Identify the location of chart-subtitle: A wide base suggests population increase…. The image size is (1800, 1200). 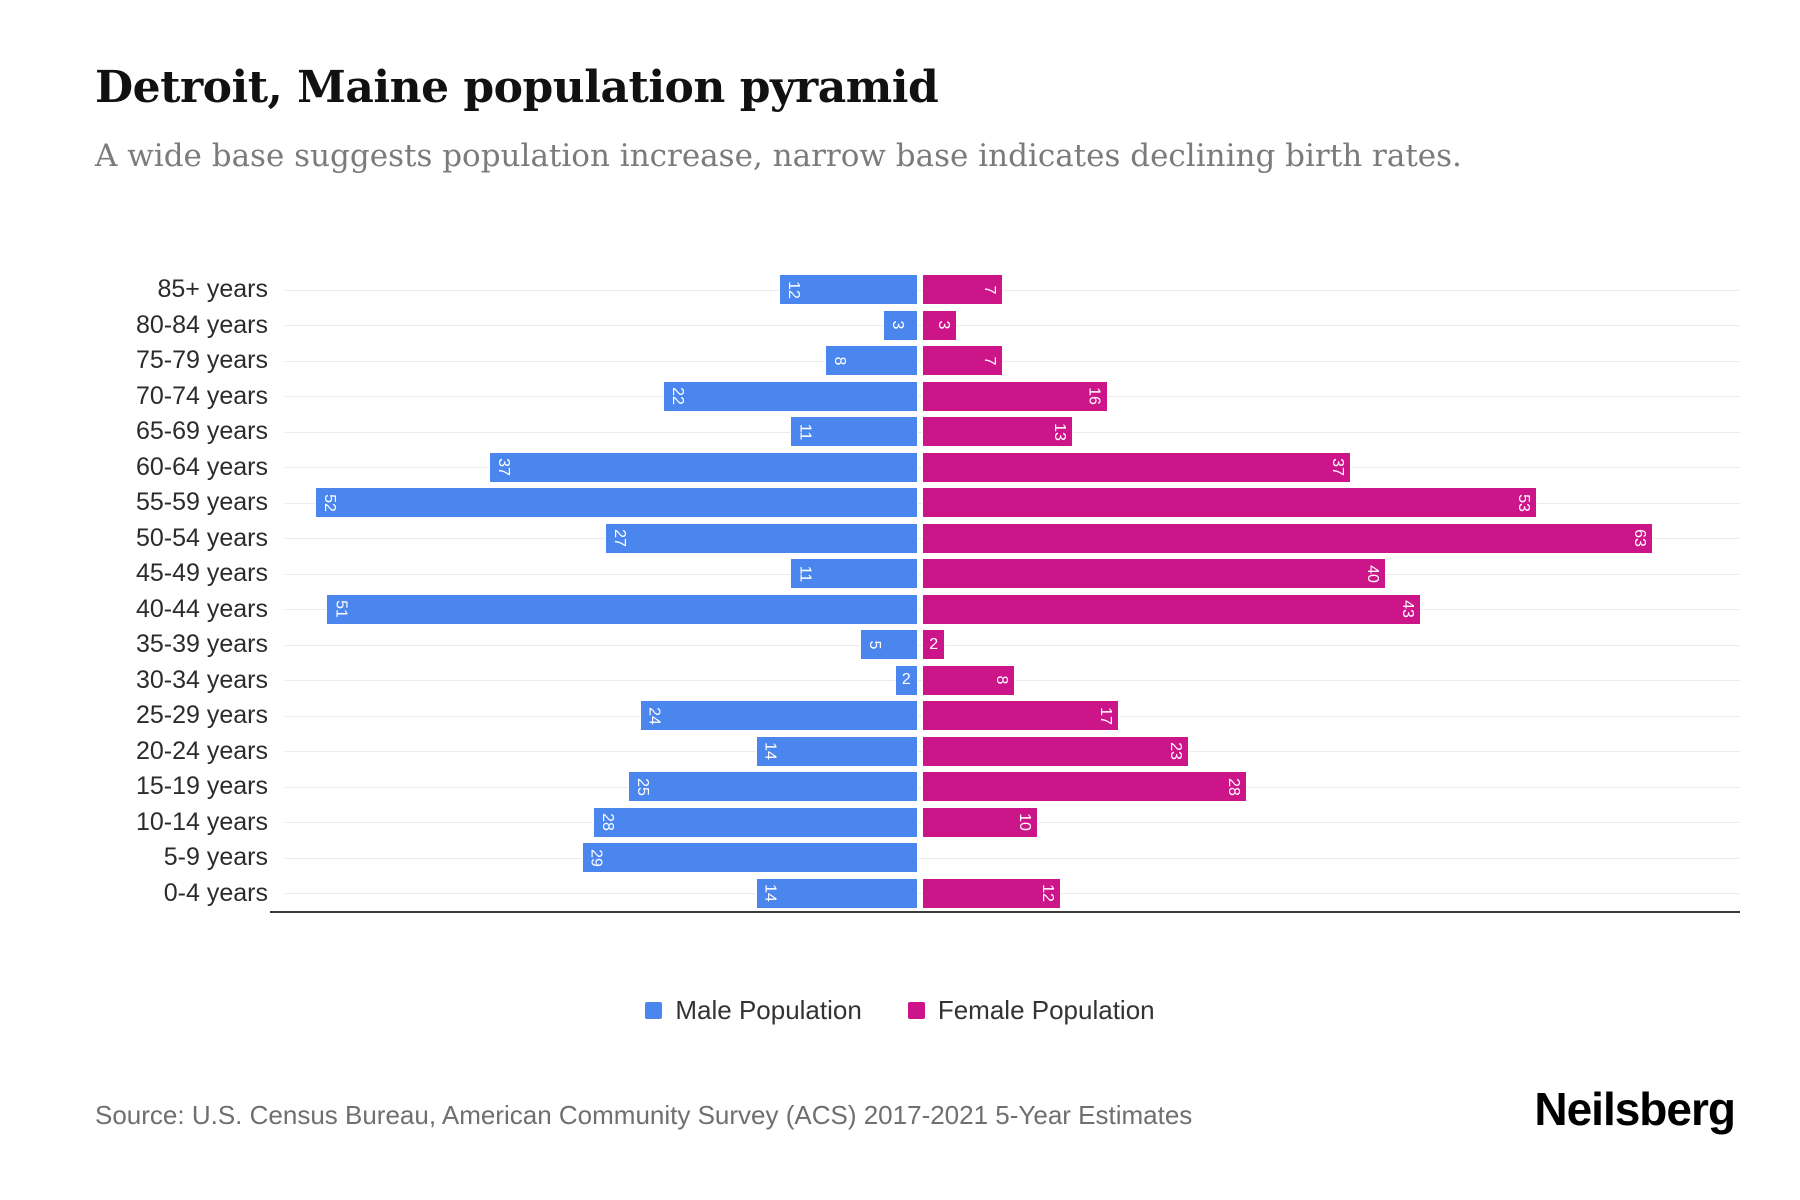
(778, 156).